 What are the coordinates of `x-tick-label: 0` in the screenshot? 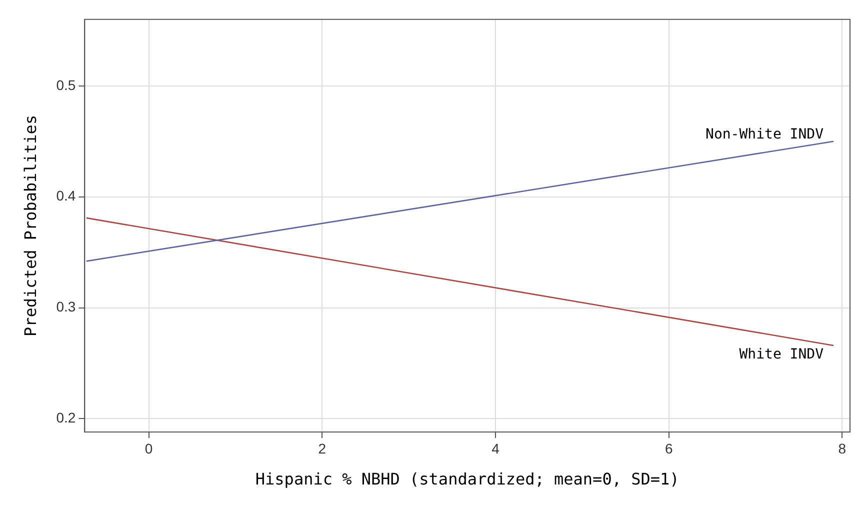 It's located at (148, 448).